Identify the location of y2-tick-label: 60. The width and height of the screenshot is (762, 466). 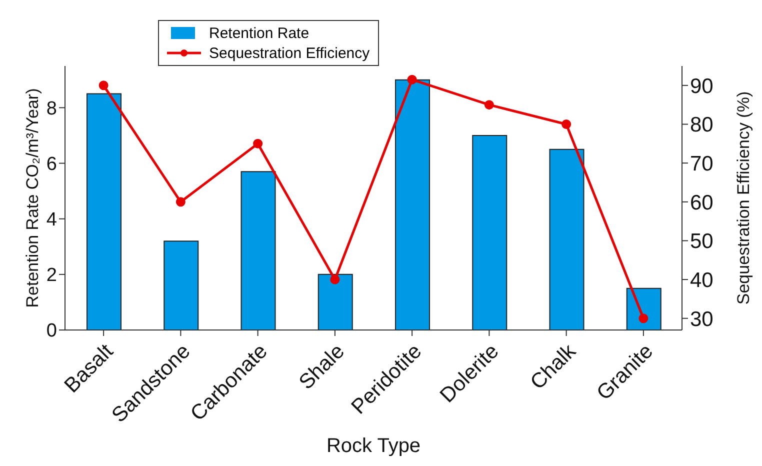
(702, 202).